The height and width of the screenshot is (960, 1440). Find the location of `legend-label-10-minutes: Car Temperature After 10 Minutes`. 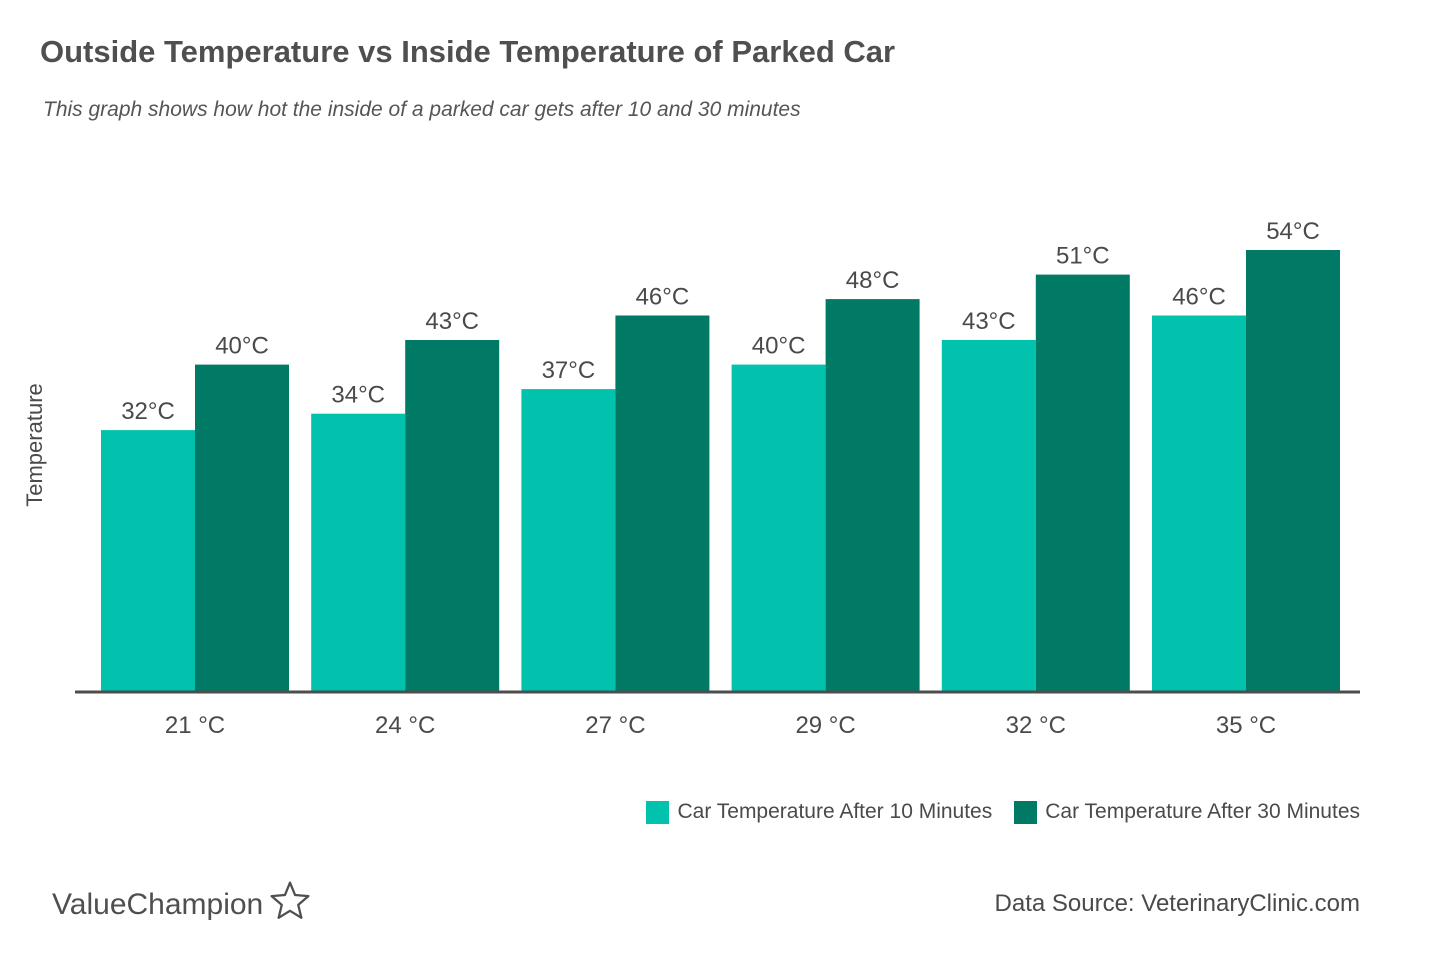

legend-label-10-minutes: Car Temperature After 10 Minutes is located at coordinates (835, 811).